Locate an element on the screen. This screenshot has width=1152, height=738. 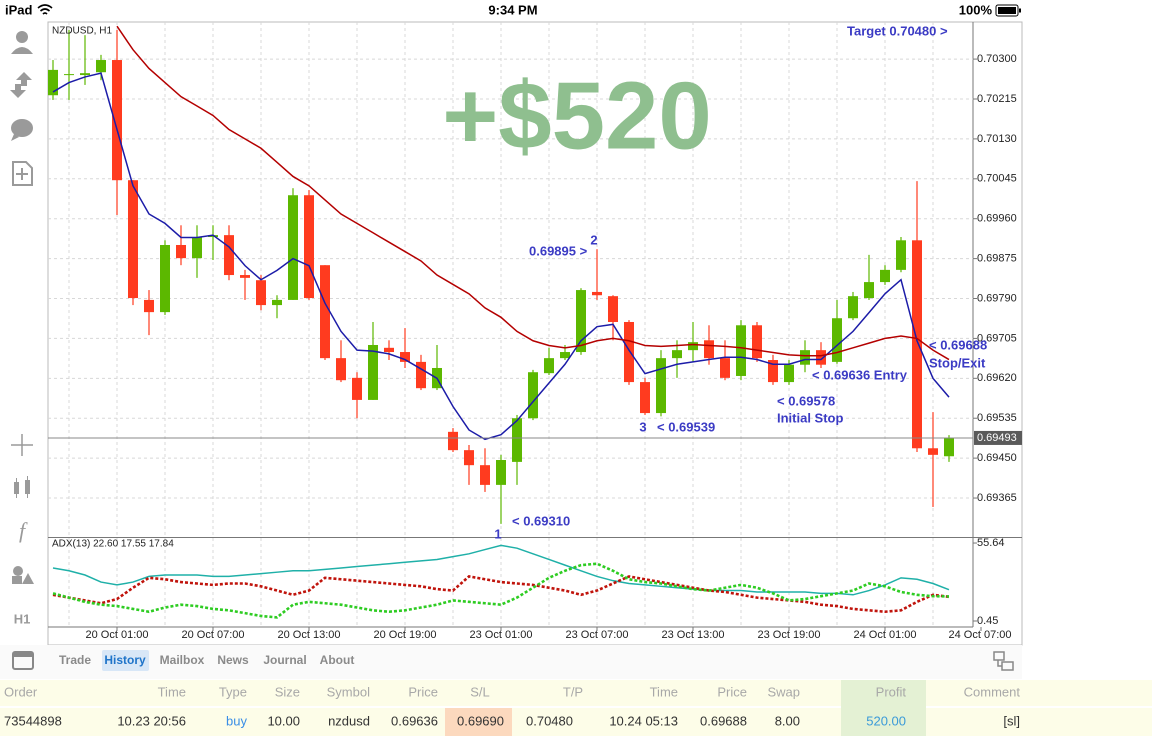
y-tick-label: 55.64 is located at coordinates (991, 543).